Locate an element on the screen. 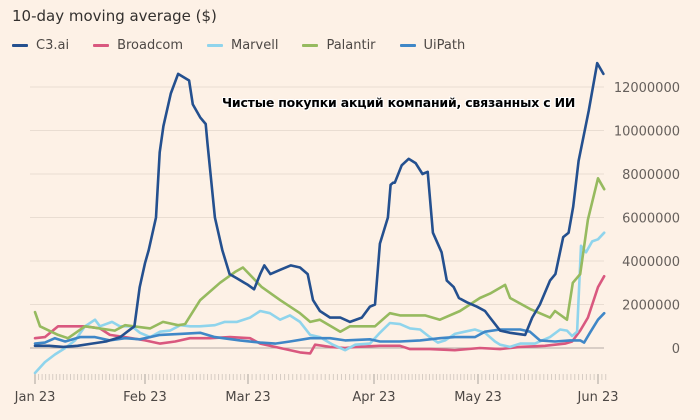  legend-label: Marvell is located at coordinates (254, 45).